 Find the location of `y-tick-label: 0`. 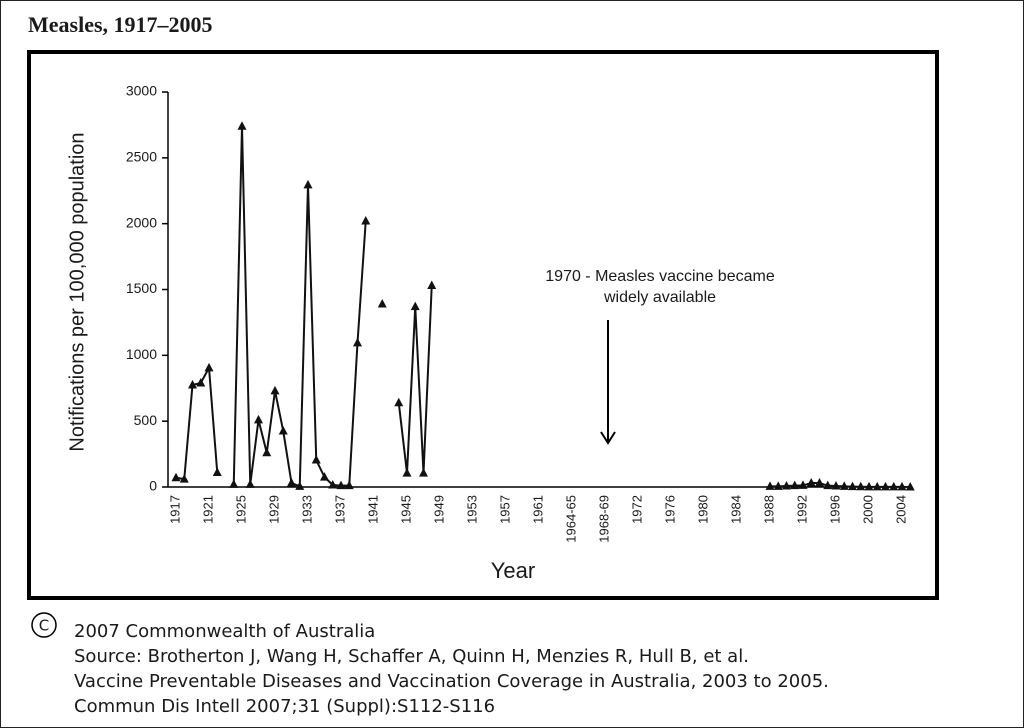

y-tick-label: 0 is located at coordinates (153, 486).